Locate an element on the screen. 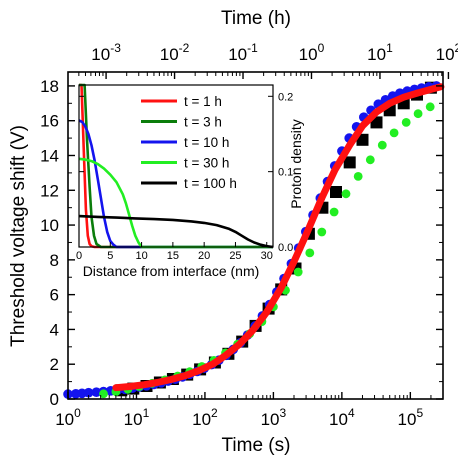 Image resolution: width=458 pixels, height=462 pixels. bottom-axis-tick-label: 10² is located at coordinates (205, 417).